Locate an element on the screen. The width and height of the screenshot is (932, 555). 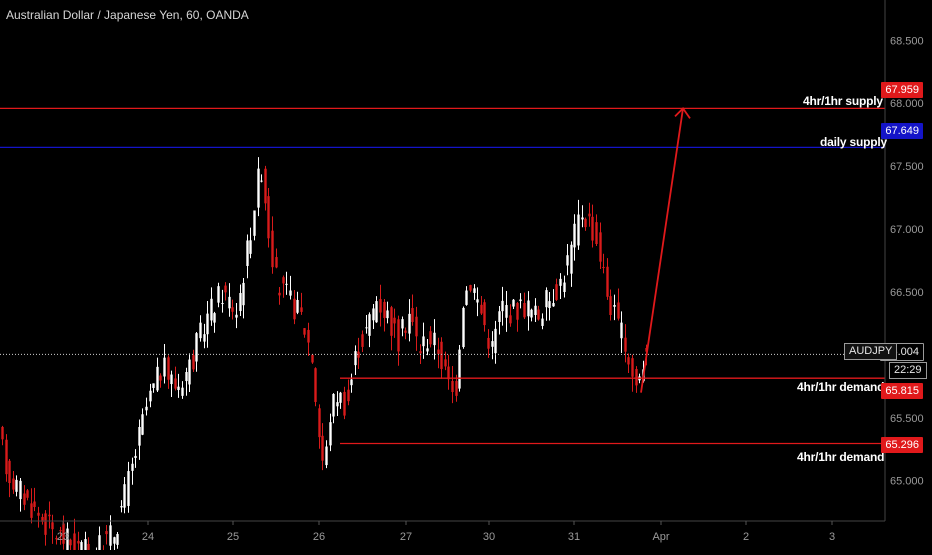
projection-arrowhead is located at coordinates (682, 112).